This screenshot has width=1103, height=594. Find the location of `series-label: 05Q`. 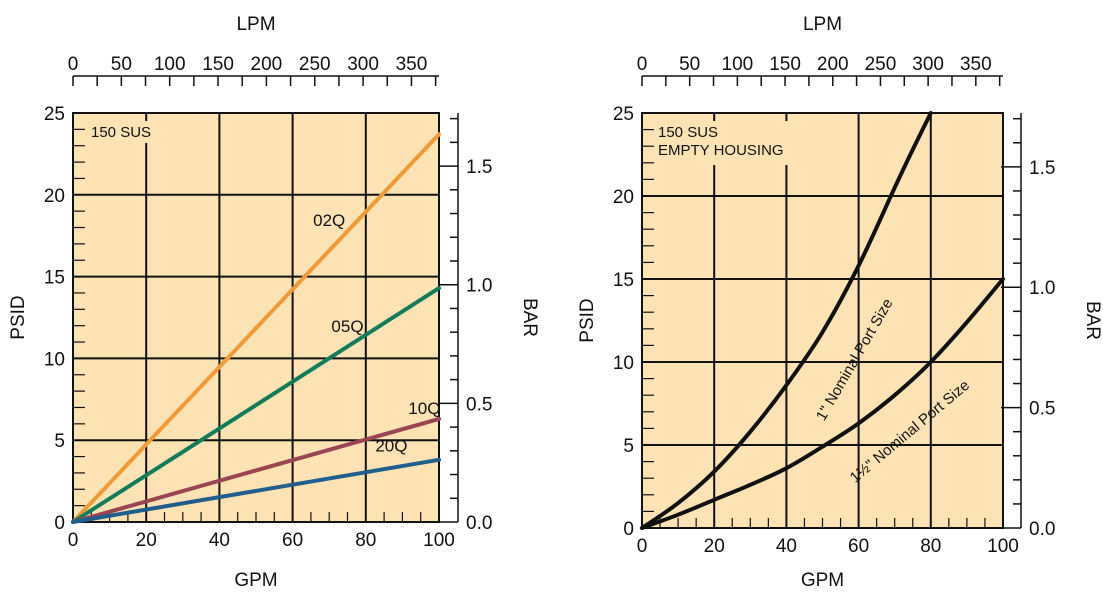

series-label: 05Q is located at coordinates (347, 326).